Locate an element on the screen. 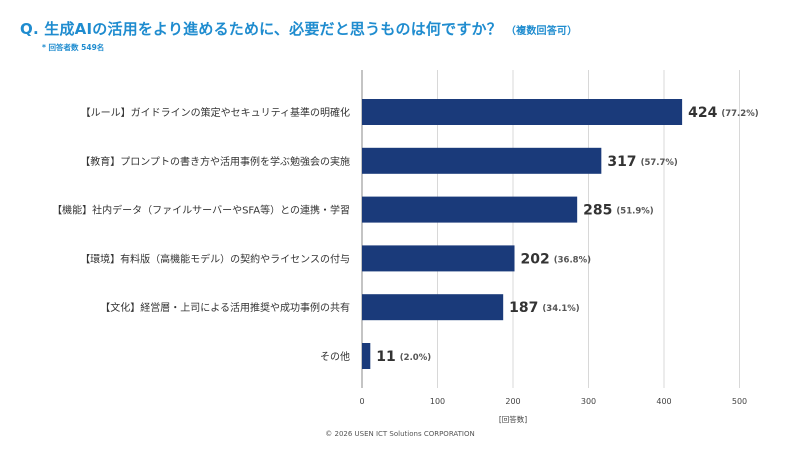 This screenshot has width=800, height=450. value-label: 317 is located at coordinates (621, 162).